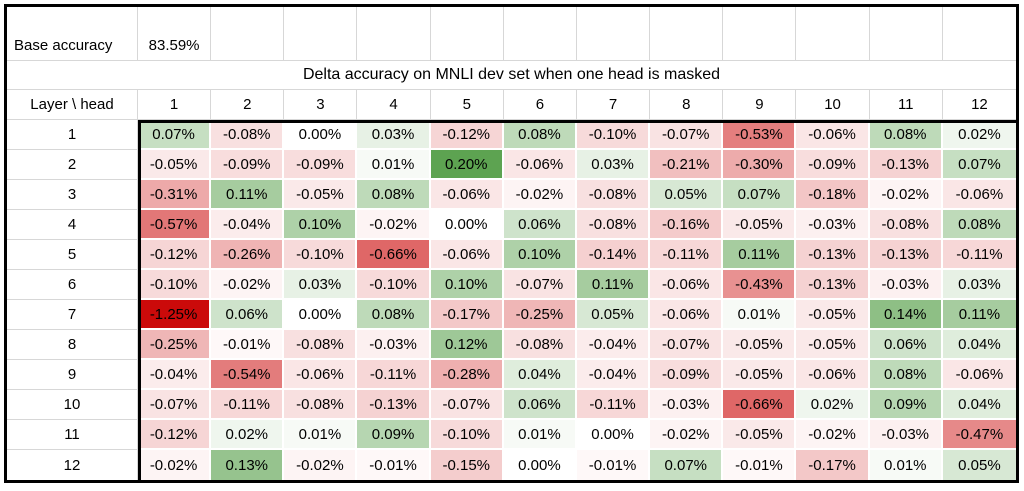  What do you see at coordinates (833, 195) in the screenshot?
I see `heatmap-cell: -0.18%` at bounding box center [833, 195].